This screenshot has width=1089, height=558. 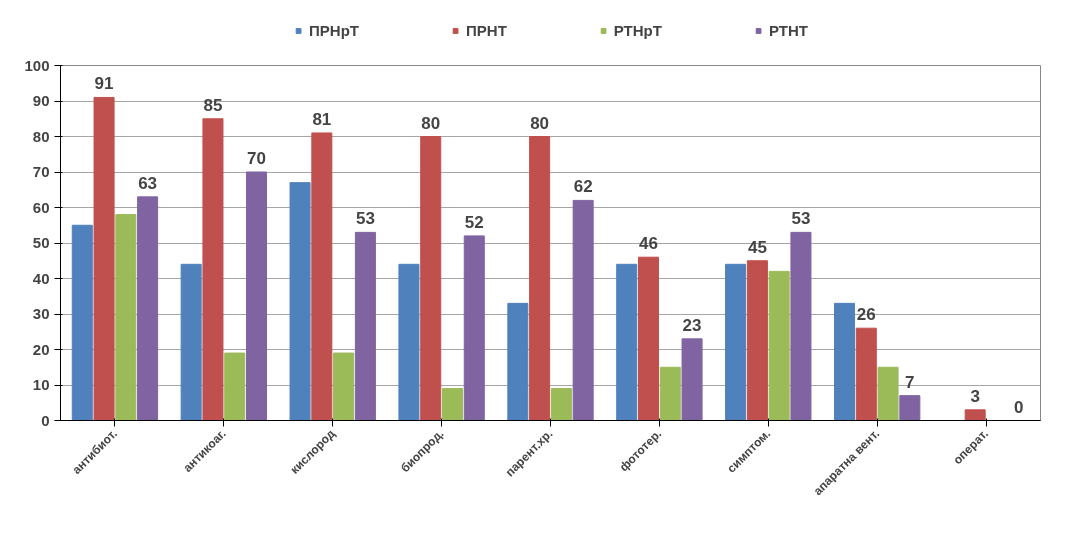 I want to click on y-tick-label: 10, so click(x=41, y=384).